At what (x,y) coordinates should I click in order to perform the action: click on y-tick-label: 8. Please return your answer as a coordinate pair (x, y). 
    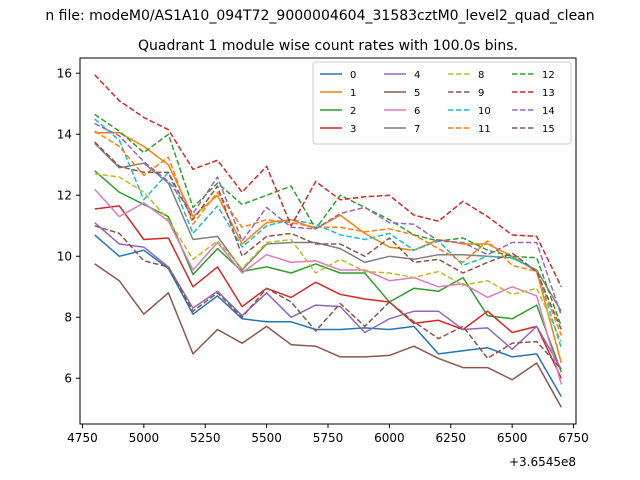
    Looking at the image, I should click on (68, 317).